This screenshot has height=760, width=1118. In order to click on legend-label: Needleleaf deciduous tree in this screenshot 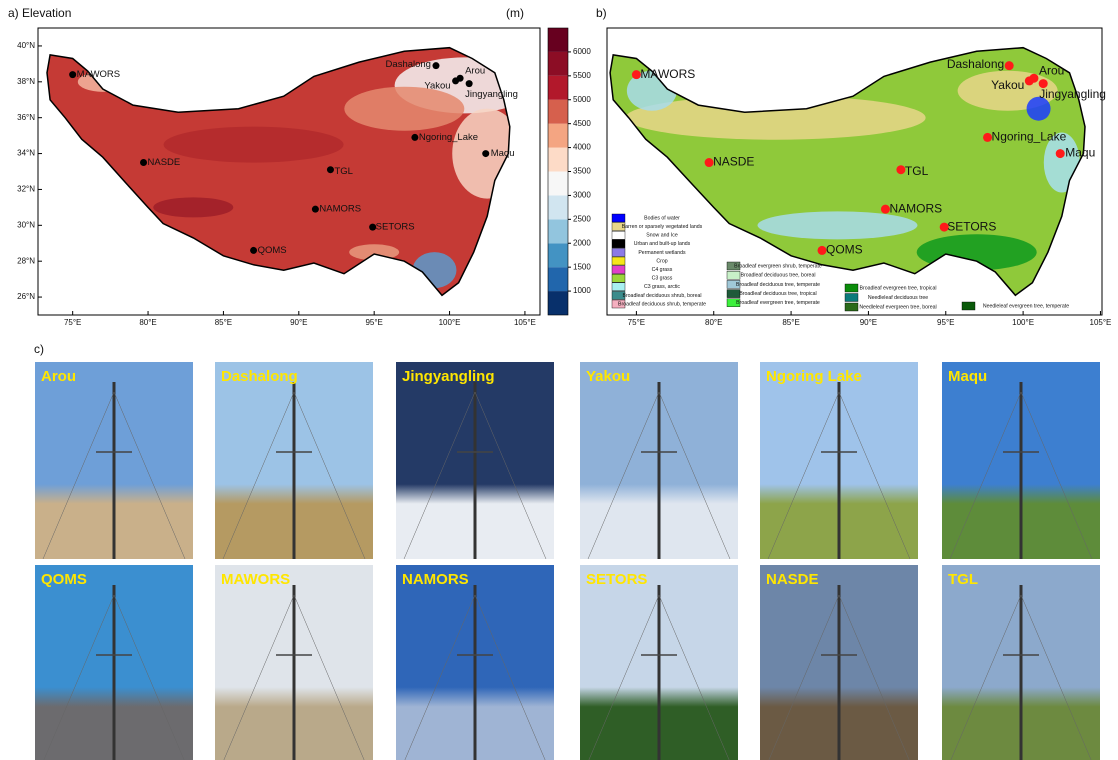, I will do `click(898, 298)`.